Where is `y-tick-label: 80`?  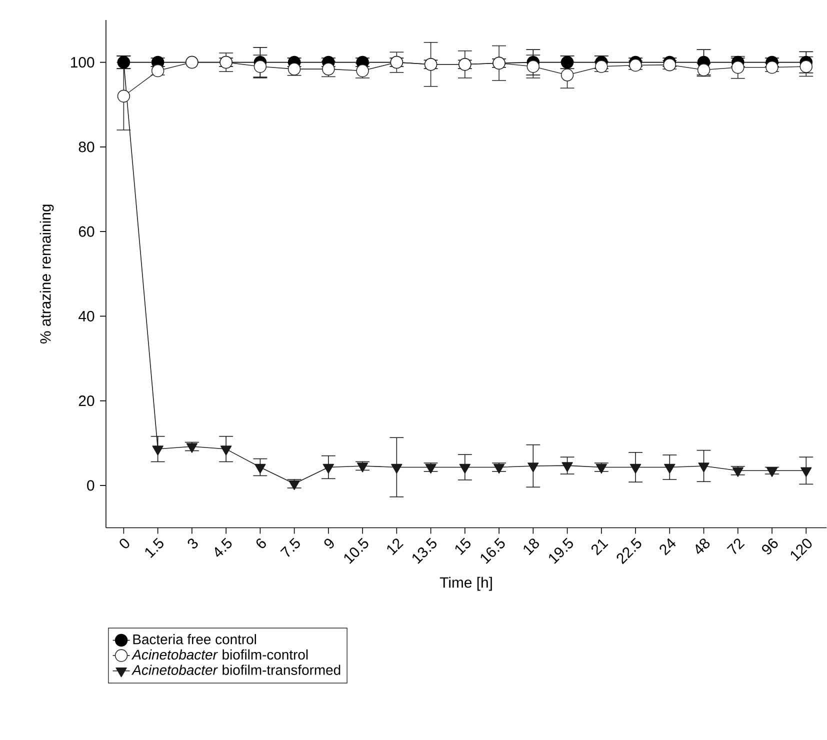
y-tick-label: 80 is located at coordinates (86, 147).